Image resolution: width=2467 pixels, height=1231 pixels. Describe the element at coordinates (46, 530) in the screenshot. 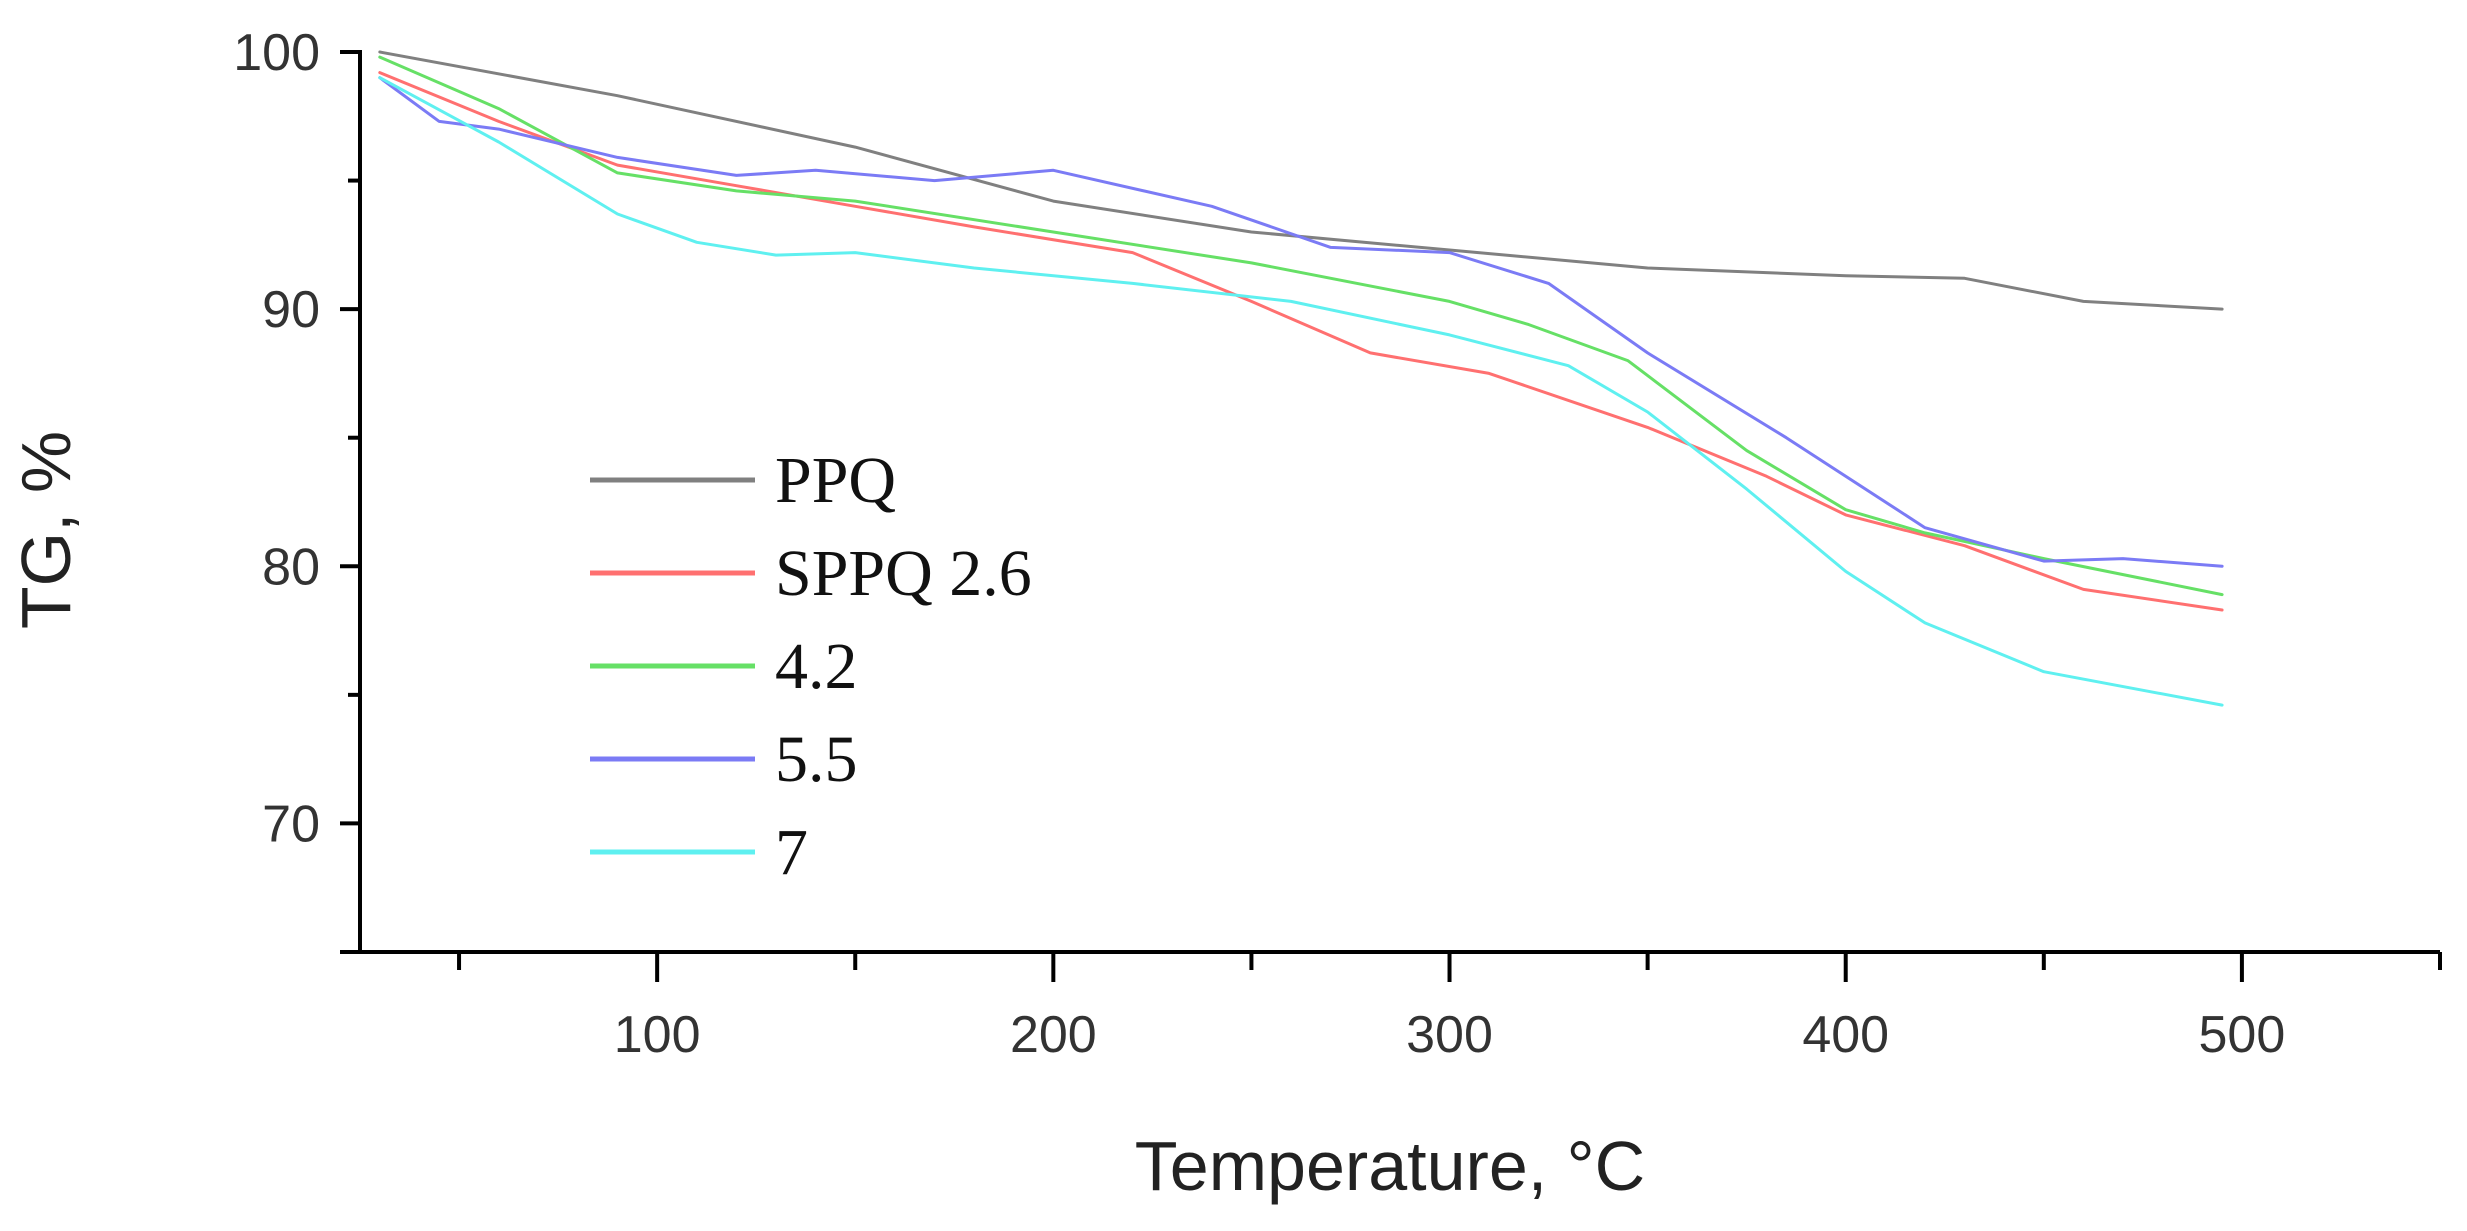

I see `y-axis-title: TG, %` at that location.